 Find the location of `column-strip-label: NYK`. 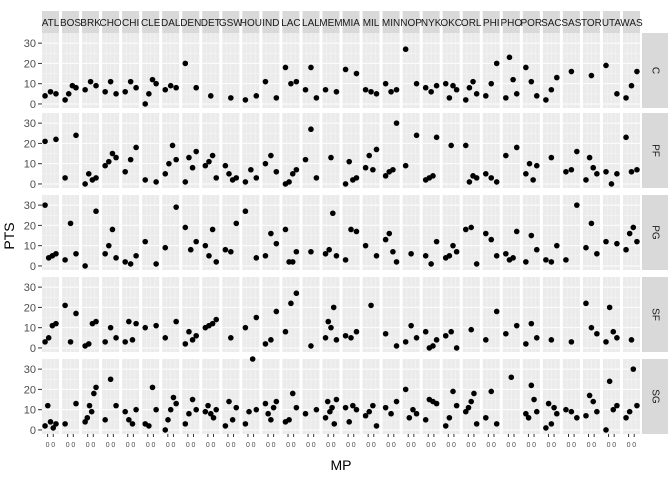

column-strip-label: NYK is located at coordinates (431, 23).